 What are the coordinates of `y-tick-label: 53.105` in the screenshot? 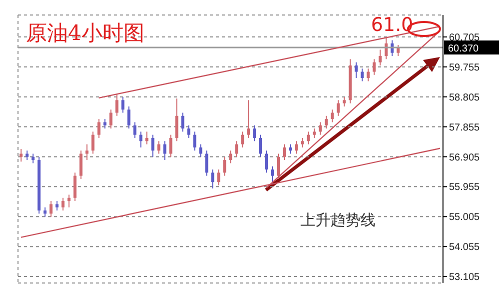 It's located at (464, 278).